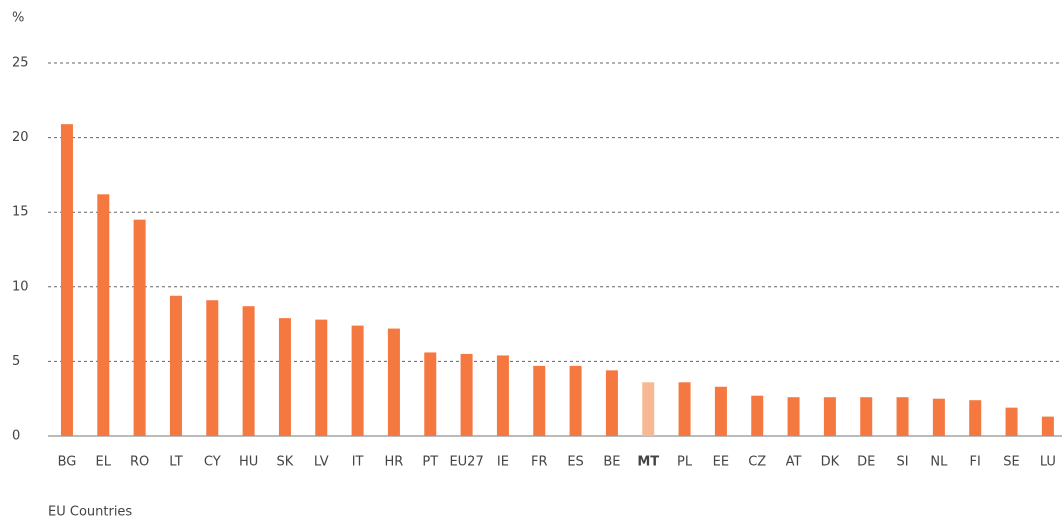 This screenshot has width=1062, height=522. What do you see at coordinates (648, 462) in the screenshot?
I see `x-tick-label: MT` at bounding box center [648, 462].